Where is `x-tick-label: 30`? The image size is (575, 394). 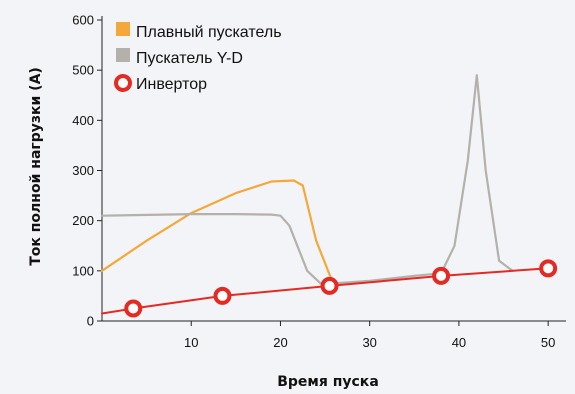
x-tick-label: 30 is located at coordinates (369, 342).